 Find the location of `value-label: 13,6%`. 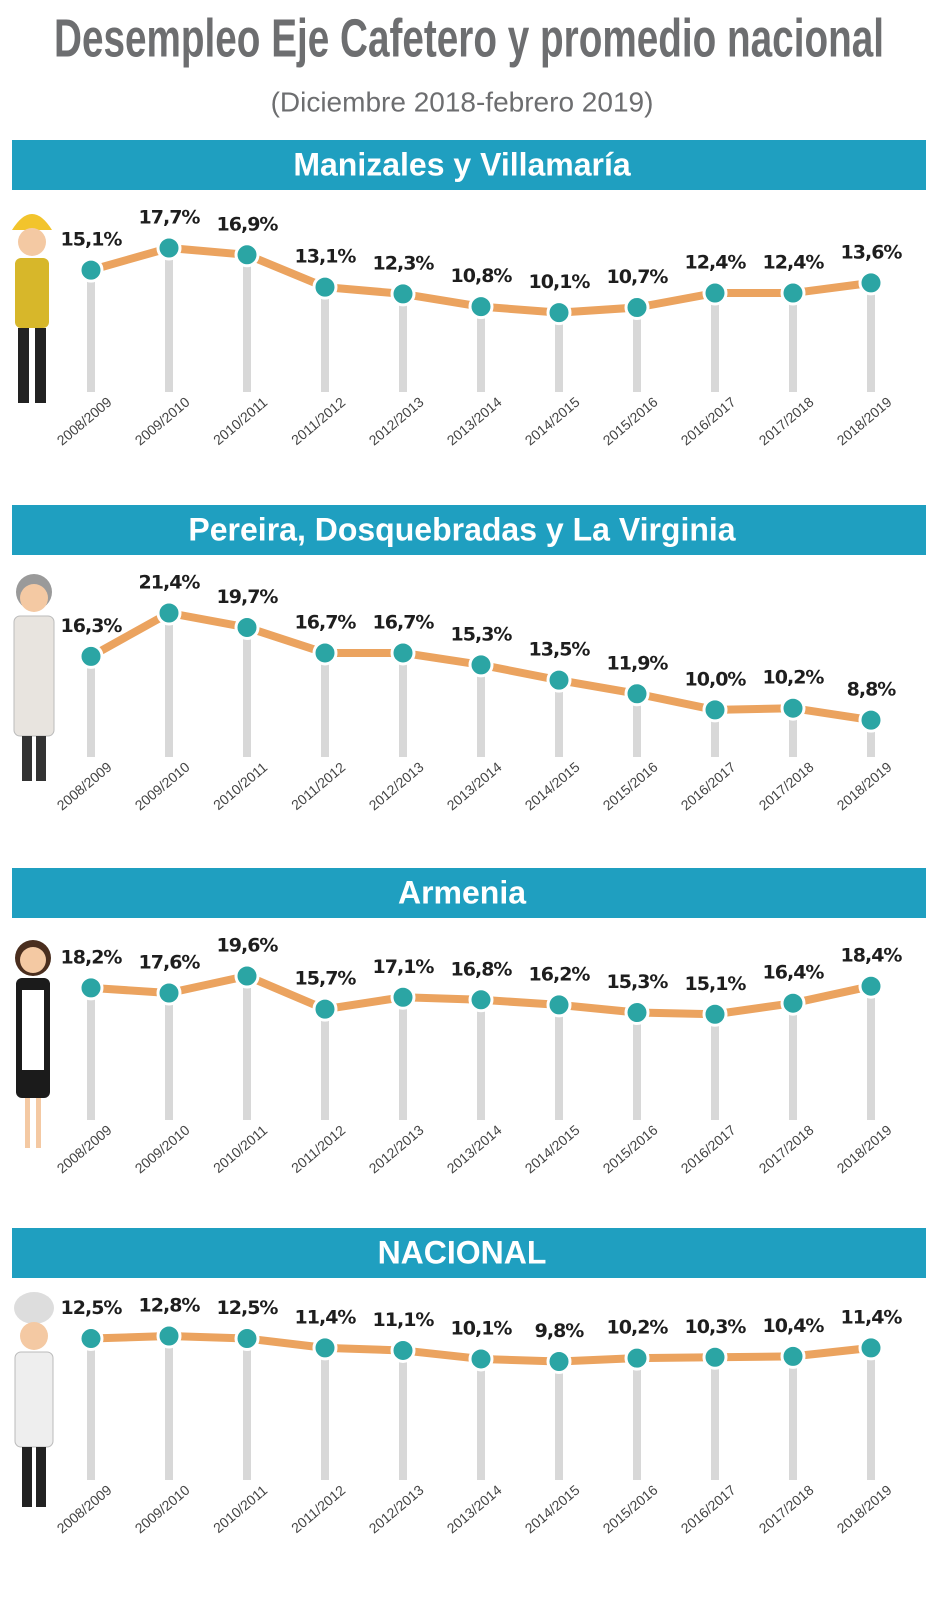

value-label: 13,6% is located at coordinates (872, 252).